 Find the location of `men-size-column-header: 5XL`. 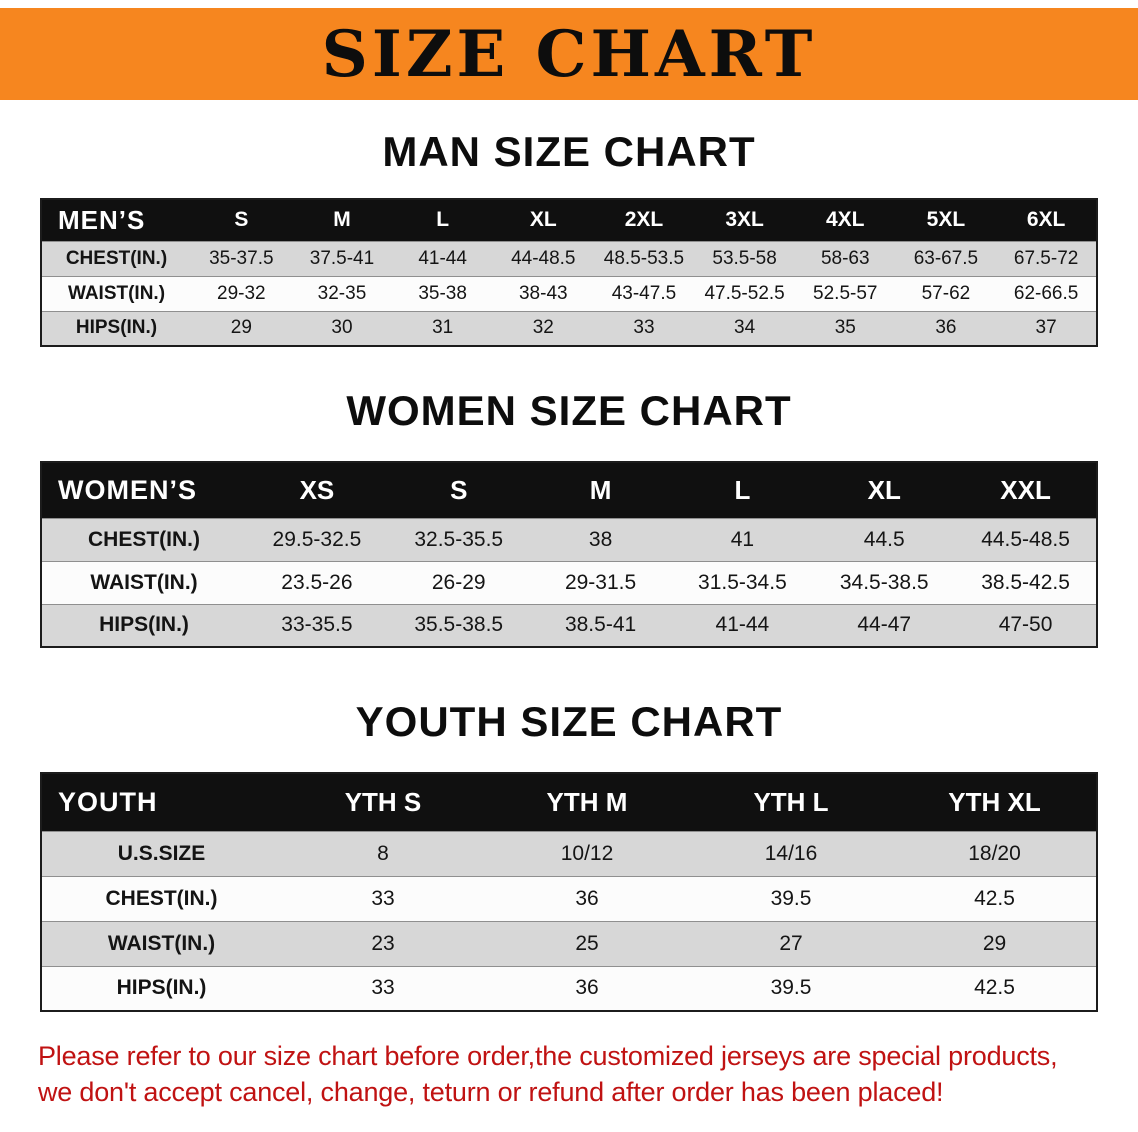

men-size-column-header: 5XL is located at coordinates (946, 220).